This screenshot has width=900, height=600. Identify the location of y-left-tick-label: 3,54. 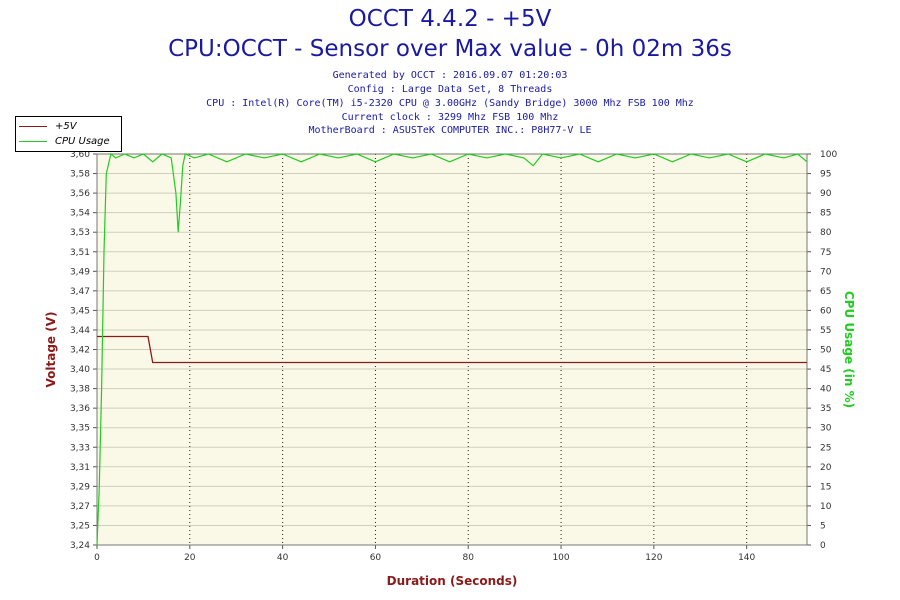
(80, 214).